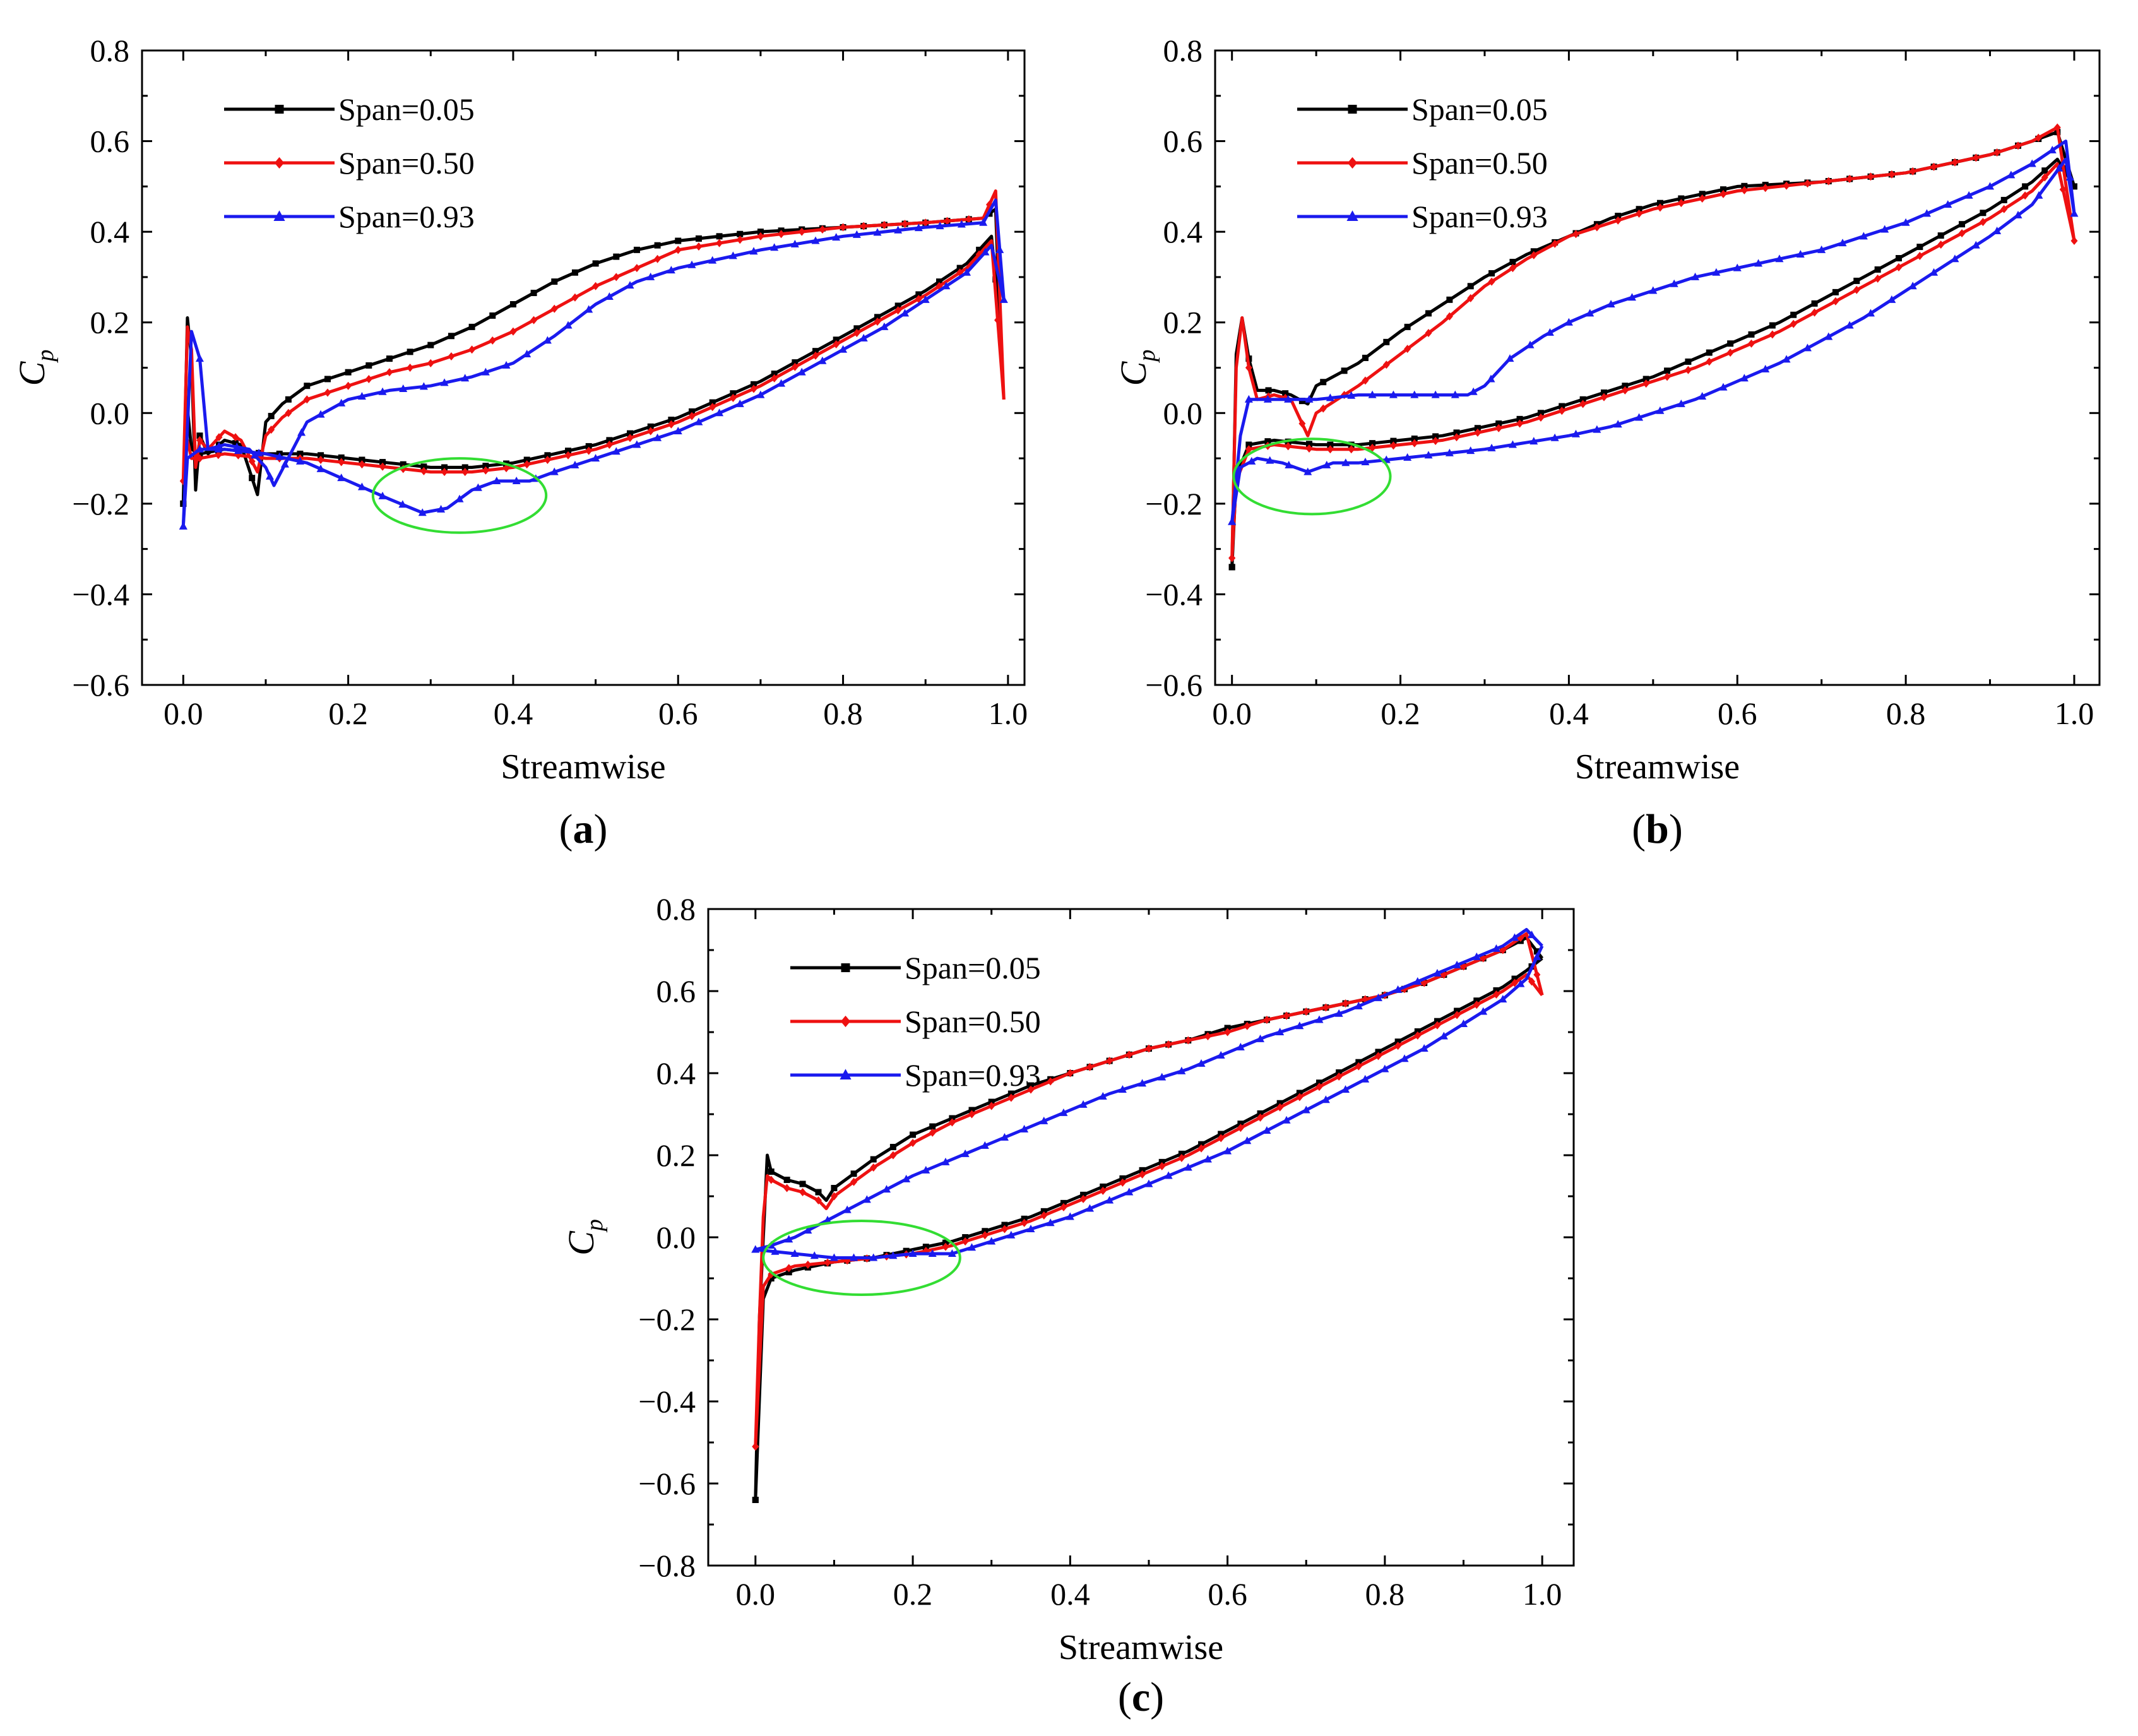 This screenshot has height=1736, width=2138. Describe the element at coordinates (513, 714) in the screenshot. I see `x-tick-label: 0.4` at that location.